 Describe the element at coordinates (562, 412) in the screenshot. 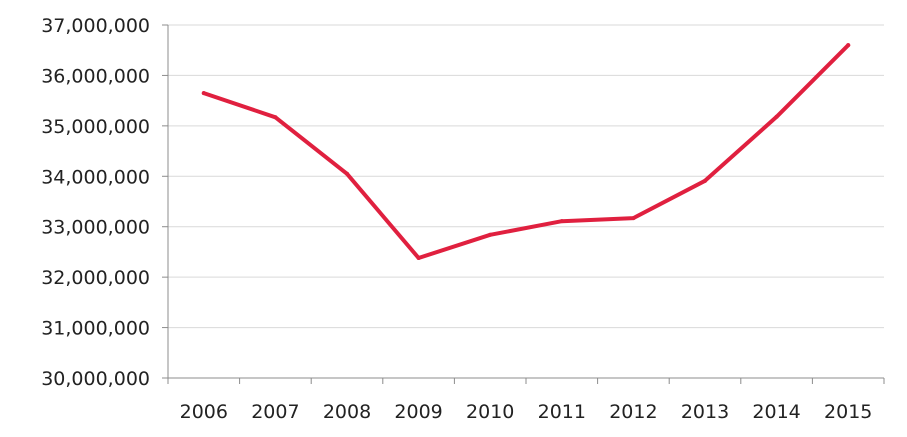

I see `x-tick-label: 2011` at that location.